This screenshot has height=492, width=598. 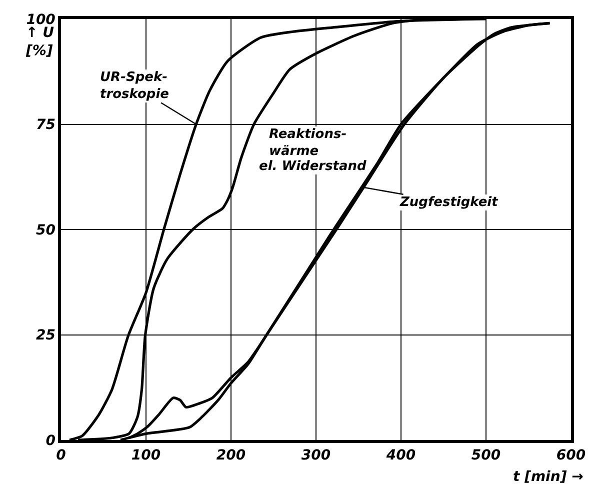 I want to click on x-axis-title: t [min] →, so click(x=548, y=477).